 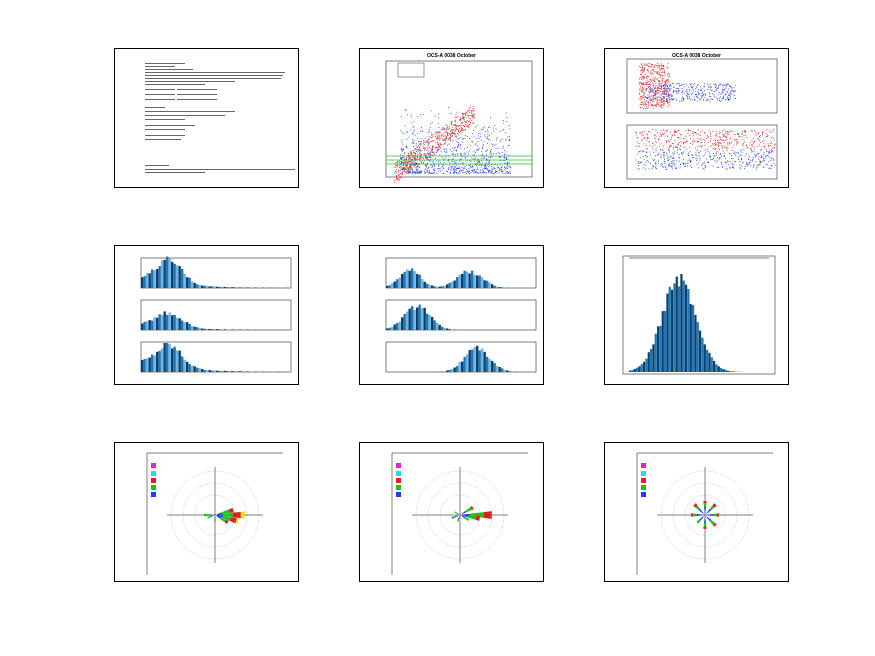 What do you see at coordinates (696, 118) in the screenshot?
I see `thumbnail-scatter-stacked: OCS-A 0038 October` at bounding box center [696, 118].